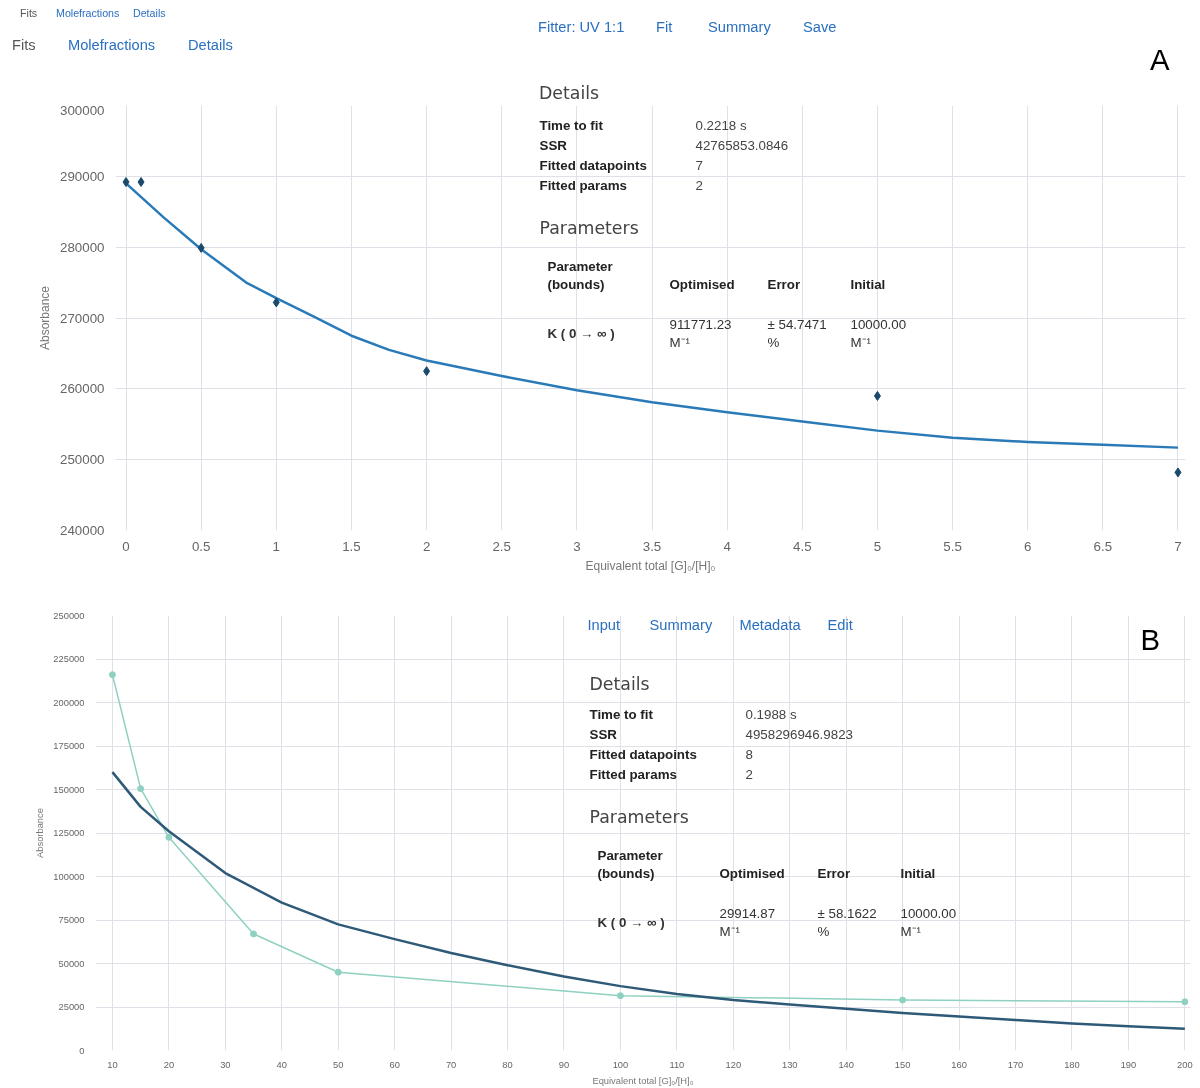  I want to click on y-tick-label: 175000, so click(69, 746).